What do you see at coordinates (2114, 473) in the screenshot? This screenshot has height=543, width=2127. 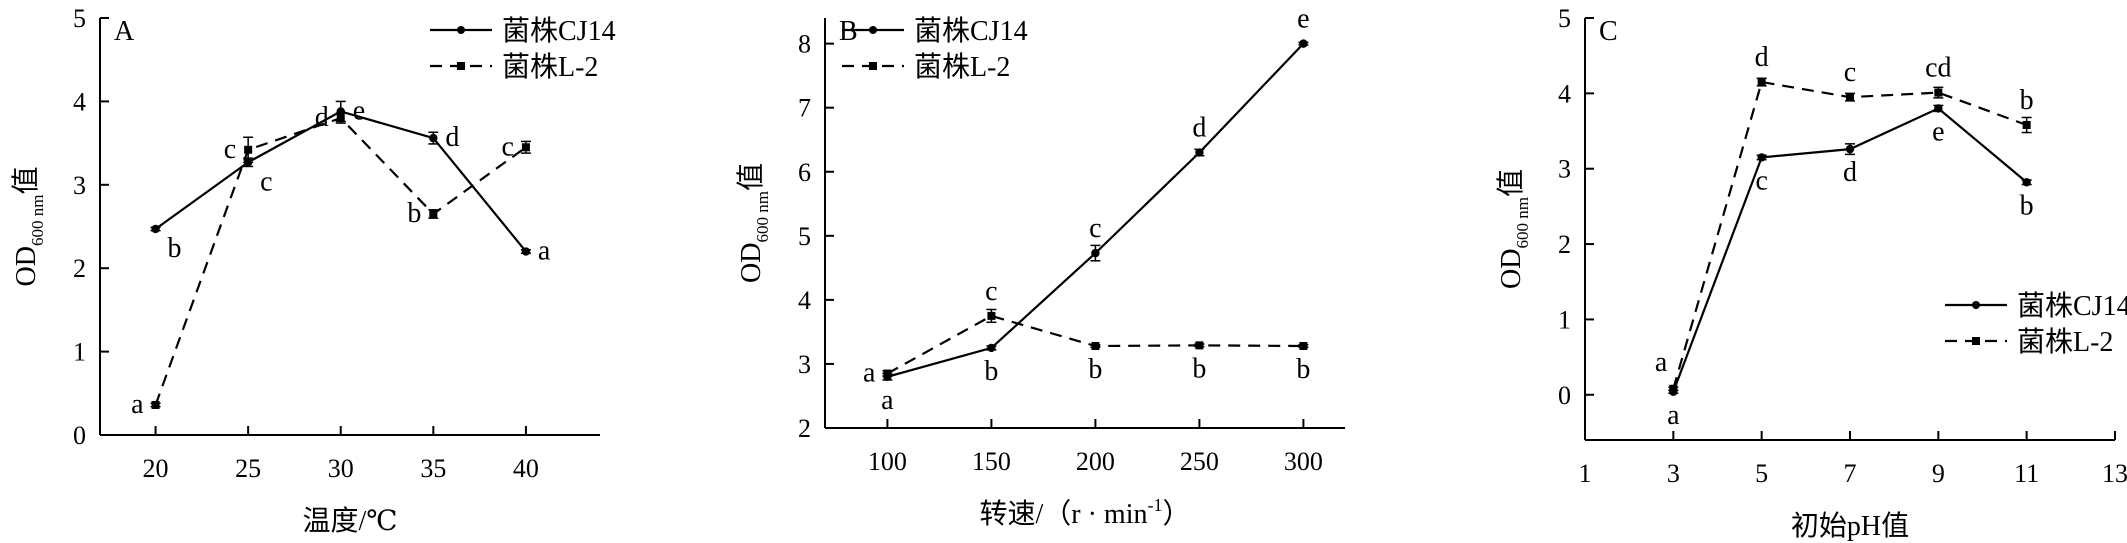 I see `x-tick-label: 13` at bounding box center [2114, 473].